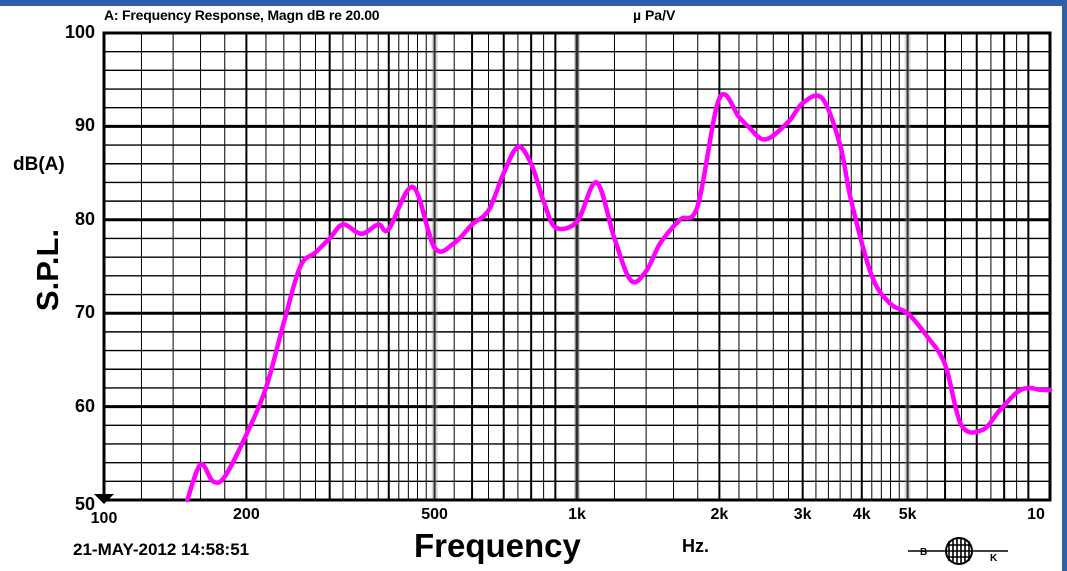  Describe the element at coordinates (907, 514) in the screenshot. I see `x-tick-label: 5k` at that location.